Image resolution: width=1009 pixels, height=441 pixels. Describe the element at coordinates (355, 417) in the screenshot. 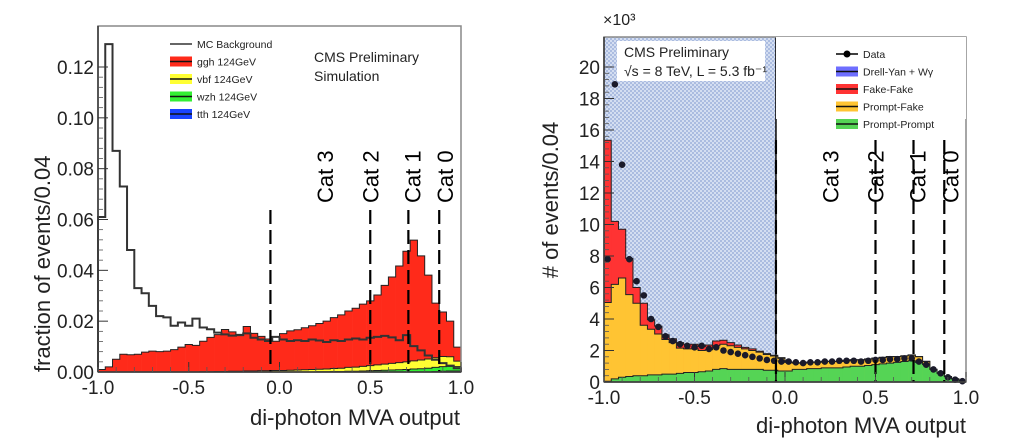

I see `left-x-axis-title: di-photon MVA output` at that location.